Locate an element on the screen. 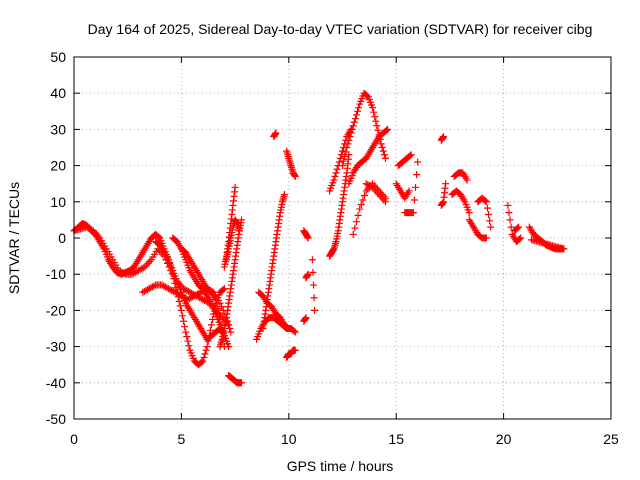  y-tick-label: 0 is located at coordinates (62, 238).